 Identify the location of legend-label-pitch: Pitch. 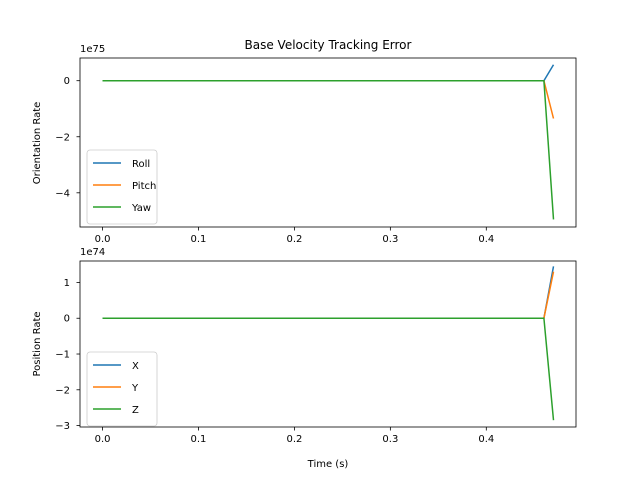
(144, 186).